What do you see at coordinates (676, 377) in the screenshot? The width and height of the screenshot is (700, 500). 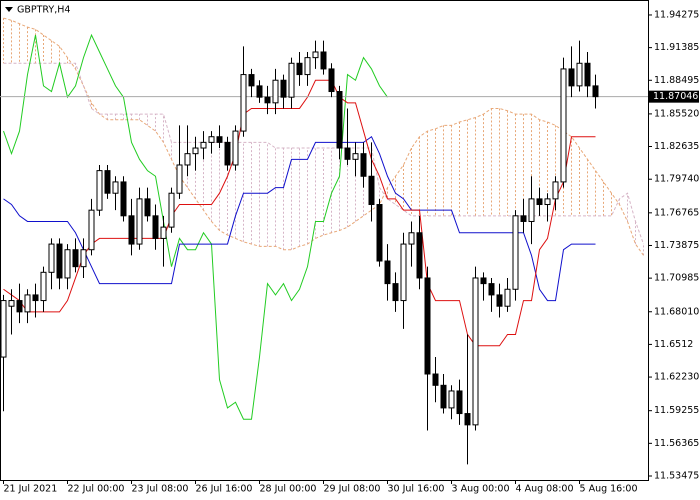 I see `y-tick-label: 11.62230` at bounding box center [676, 377].